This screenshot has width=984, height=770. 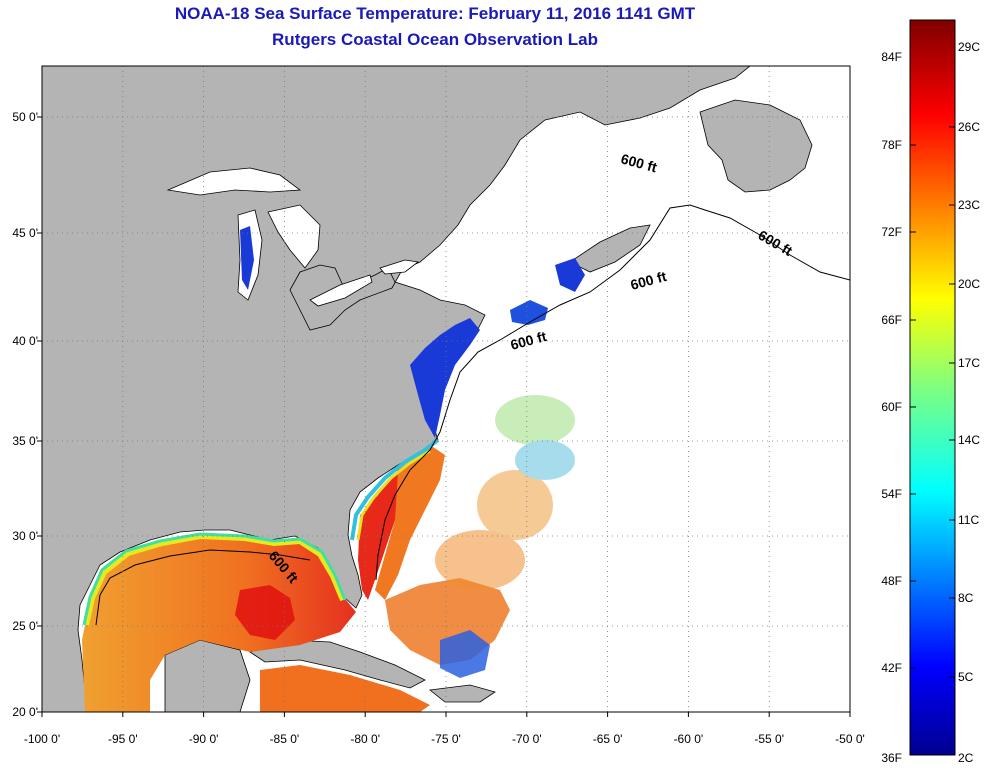 What do you see at coordinates (446, 739) in the screenshot?
I see `lon-tick-label: -75 0'` at bounding box center [446, 739].